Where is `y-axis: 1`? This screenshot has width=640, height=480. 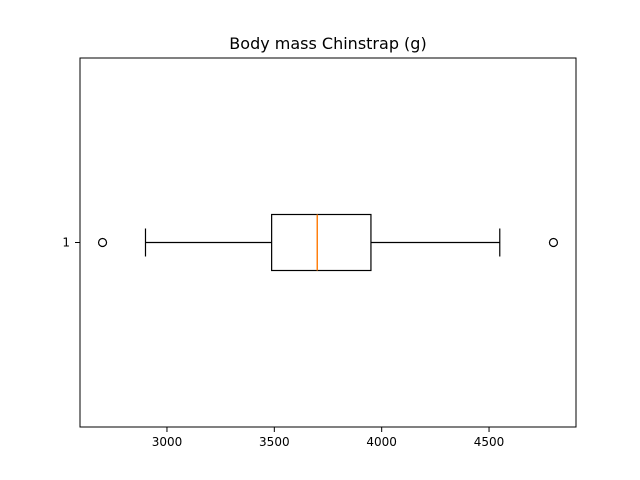 y-axis: 1 is located at coordinates (71, 243).